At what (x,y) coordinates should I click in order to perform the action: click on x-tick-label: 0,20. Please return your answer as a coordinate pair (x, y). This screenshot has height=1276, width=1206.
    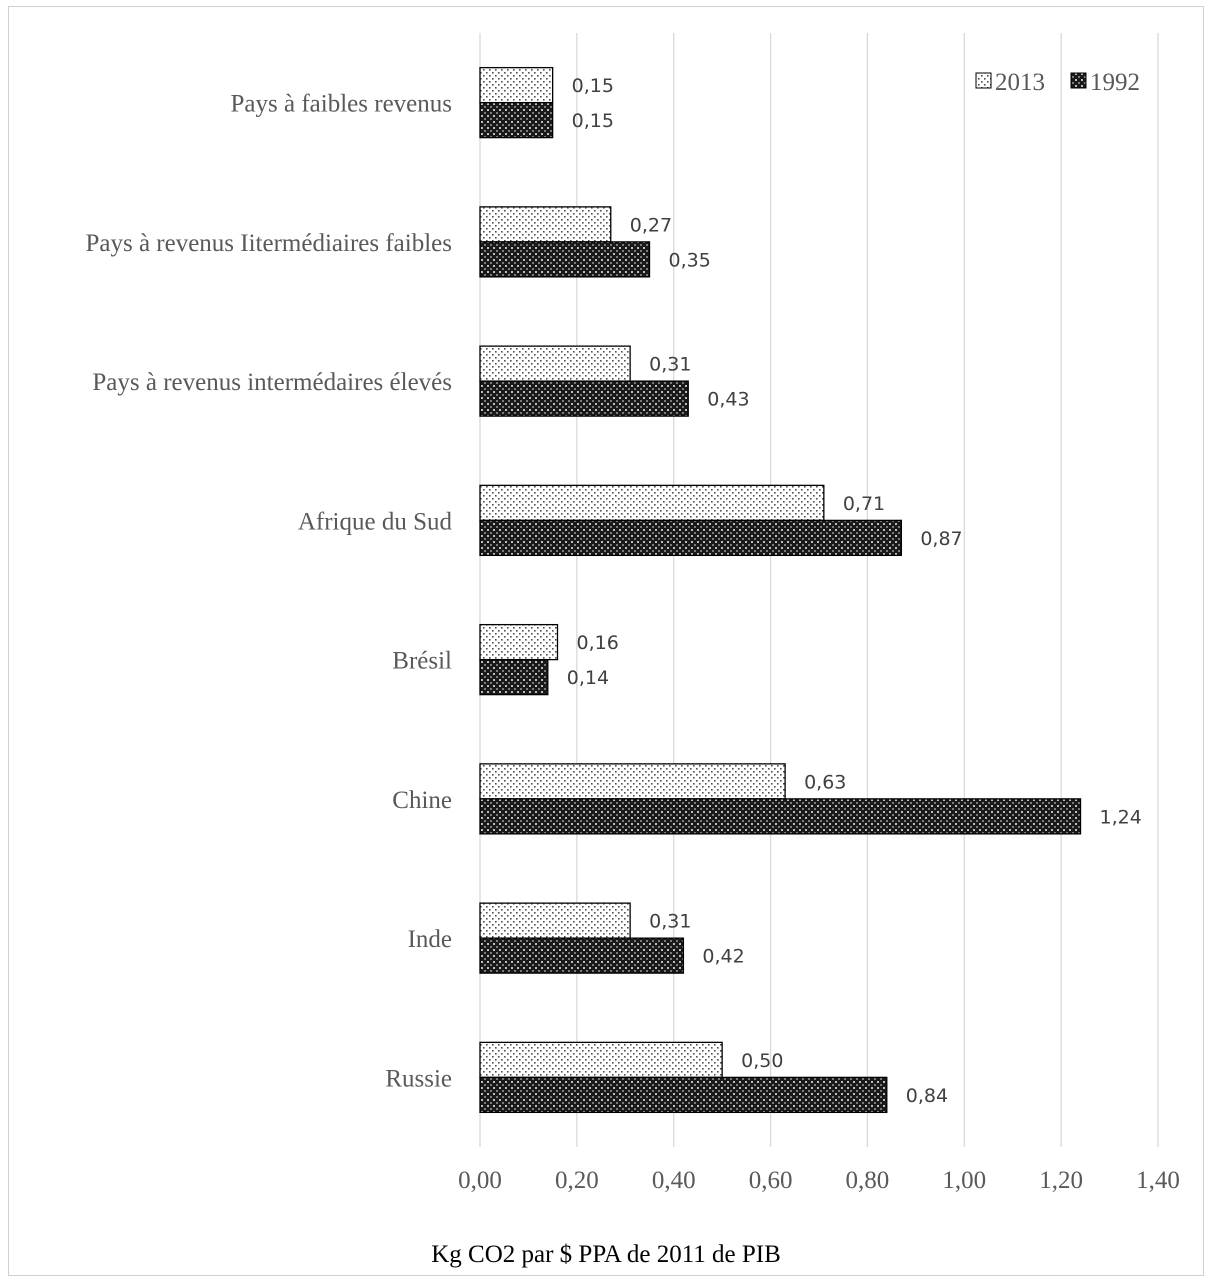
    Looking at the image, I should click on (577, 1180).